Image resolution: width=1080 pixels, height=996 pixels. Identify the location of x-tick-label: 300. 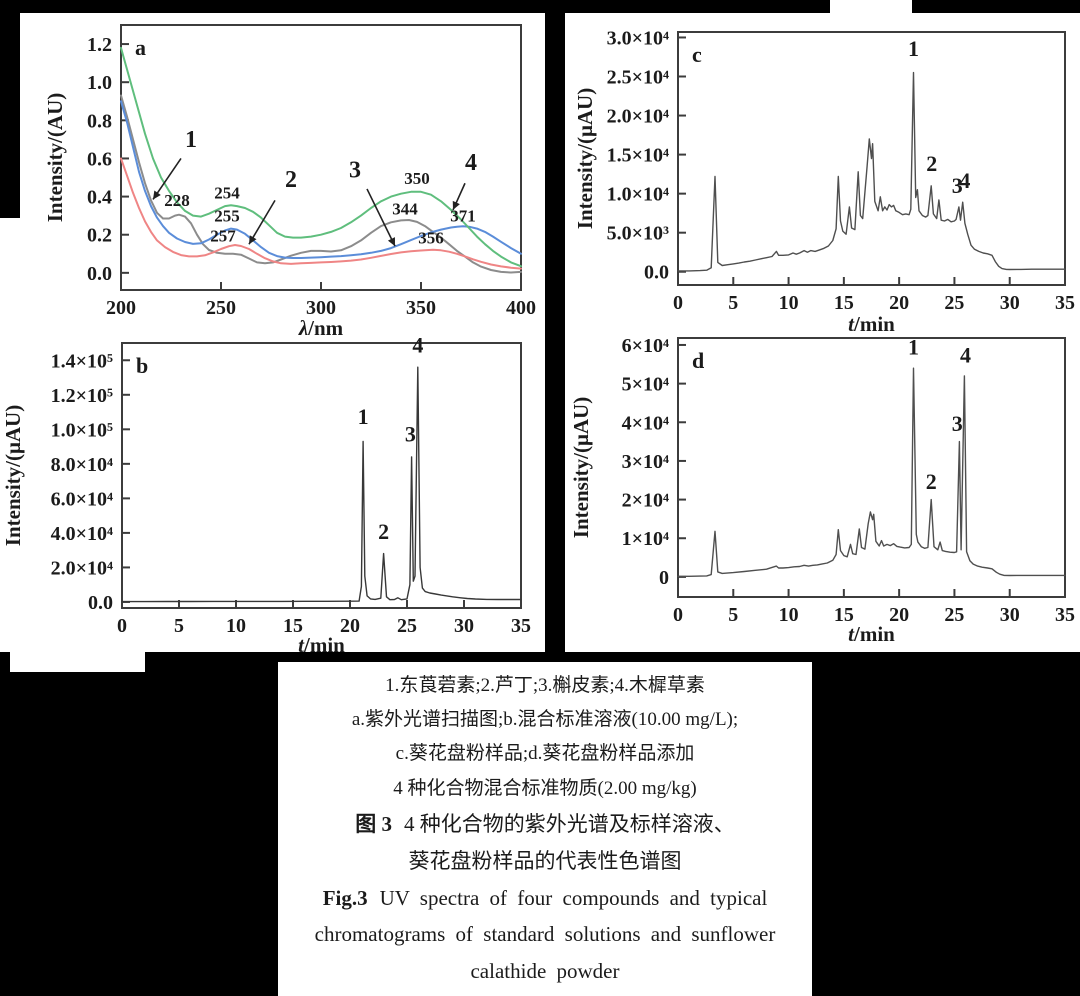
(321, 308).